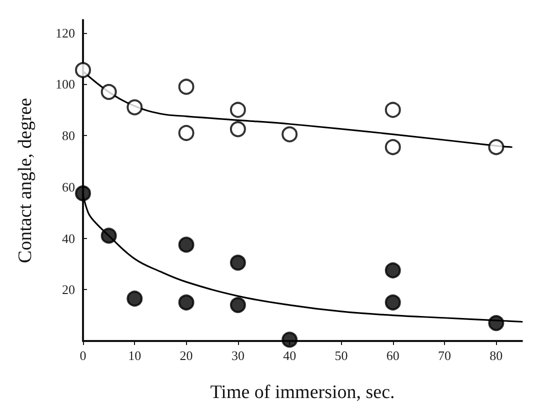 Image resolution: width=536 pixels, height=415 pixels. I want to click on x-tick-label: 10, so click(135, 355).